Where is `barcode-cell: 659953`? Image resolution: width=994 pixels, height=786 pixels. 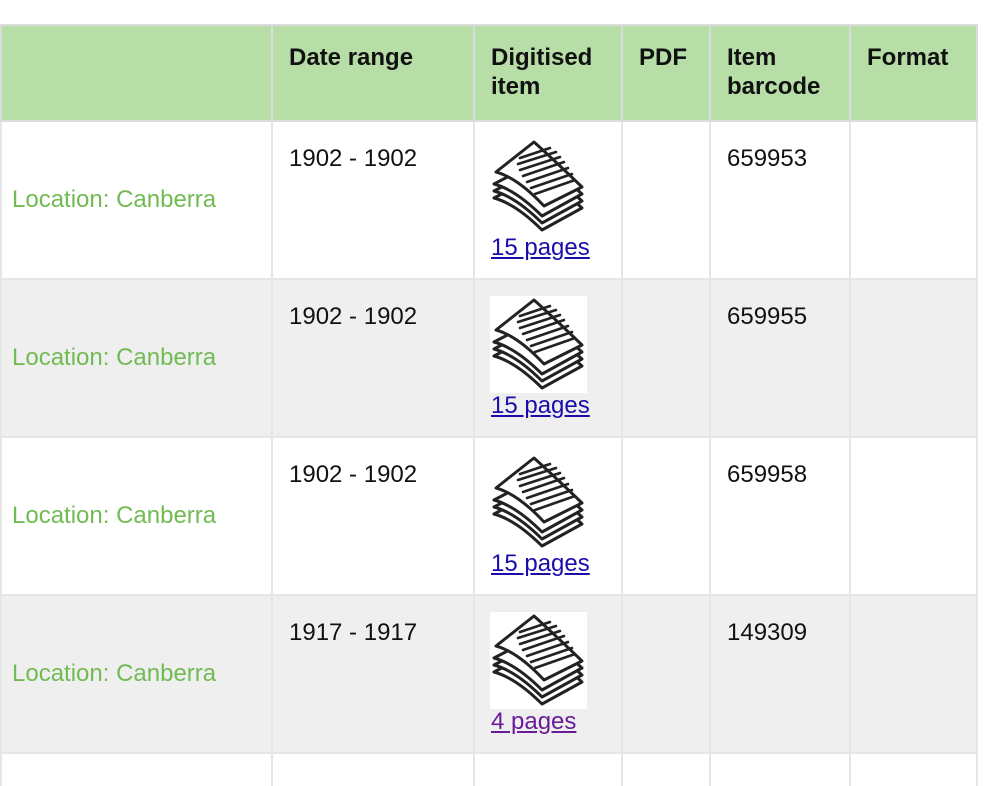
barcode-cell: 659953 is located at coordinates (780, 200).